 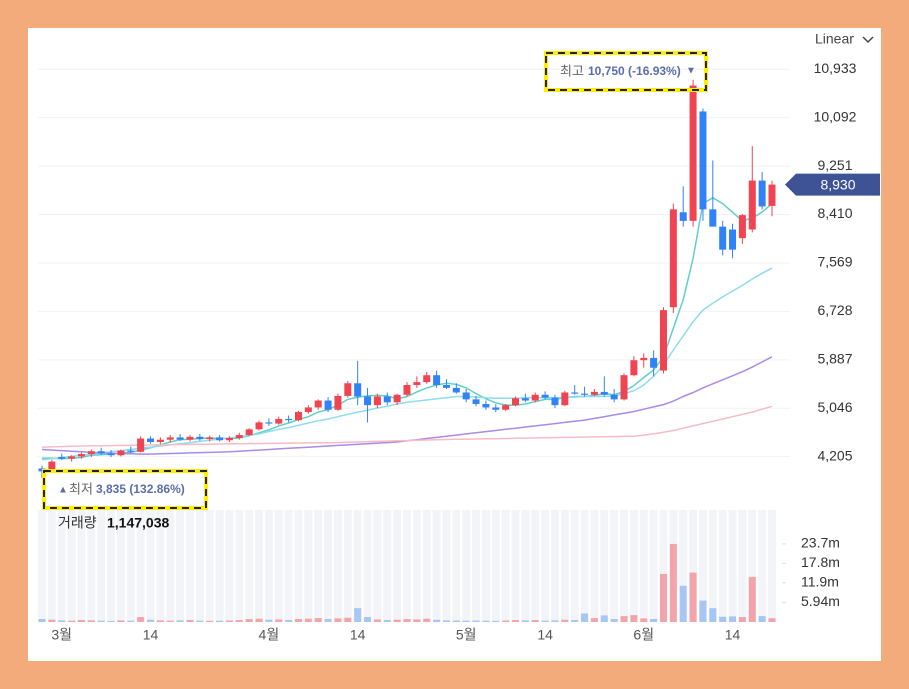 I want to click on x-tick-label: 6월, so click(x=643, y=635).